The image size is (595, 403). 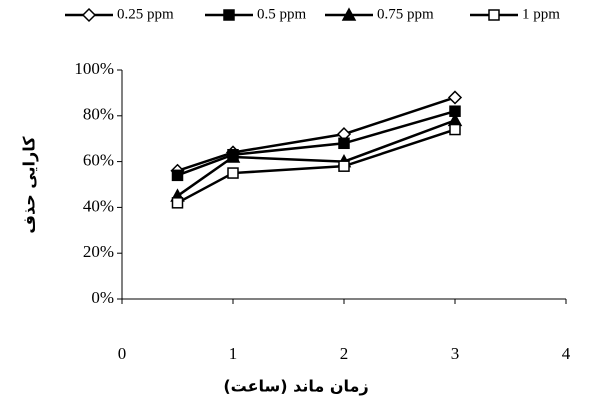 What do you see at coordinates (455, 353) in the screenshot?
I see `x-tick-label: 3` at bounding box center [455, 353].